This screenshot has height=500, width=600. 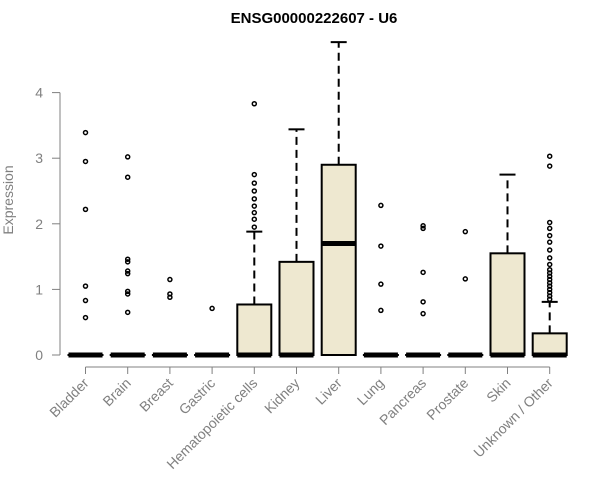 I want to click on chart-title: ENSG00000222607 - U6, so click(x=314, y=18).